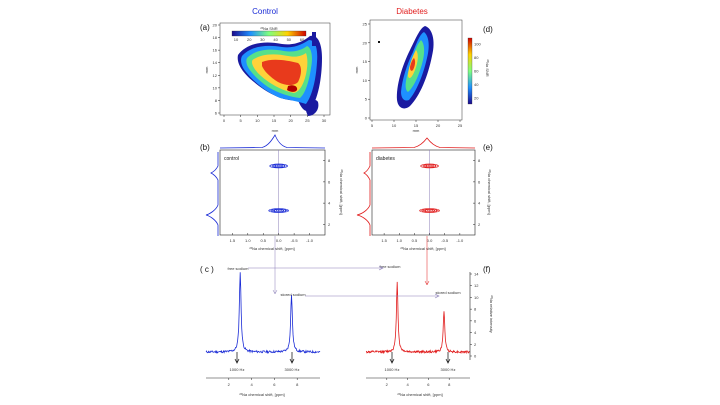  I want to click on x-tick-label: 5, so click(241, 120).